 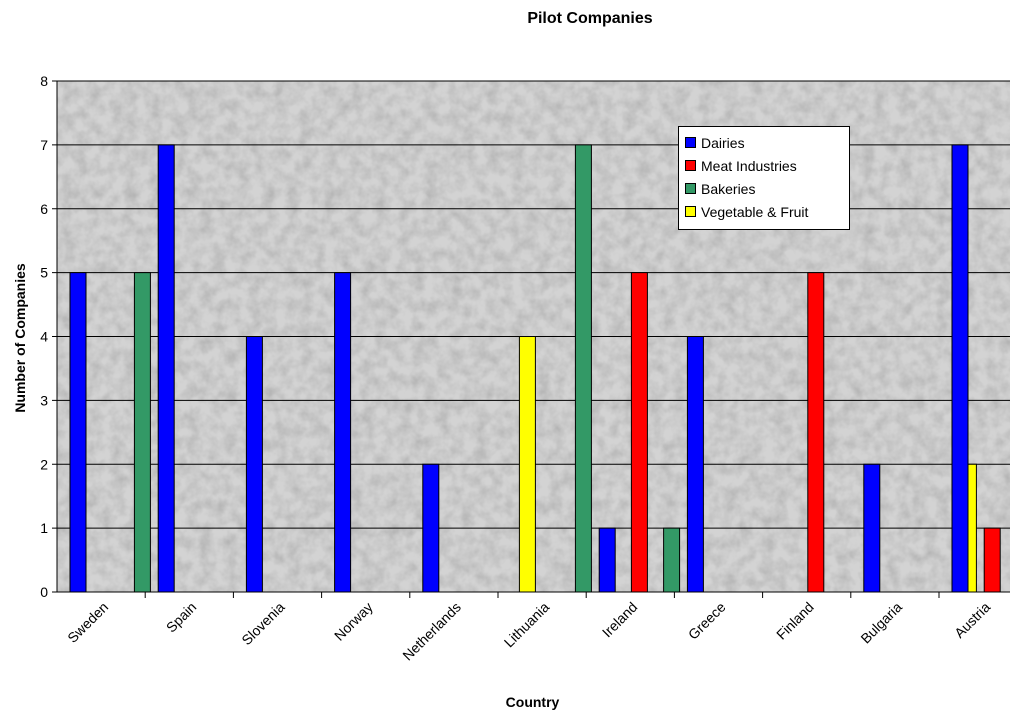 I want to click on bar-meat-industries-finland, so click(x=816, y=432).